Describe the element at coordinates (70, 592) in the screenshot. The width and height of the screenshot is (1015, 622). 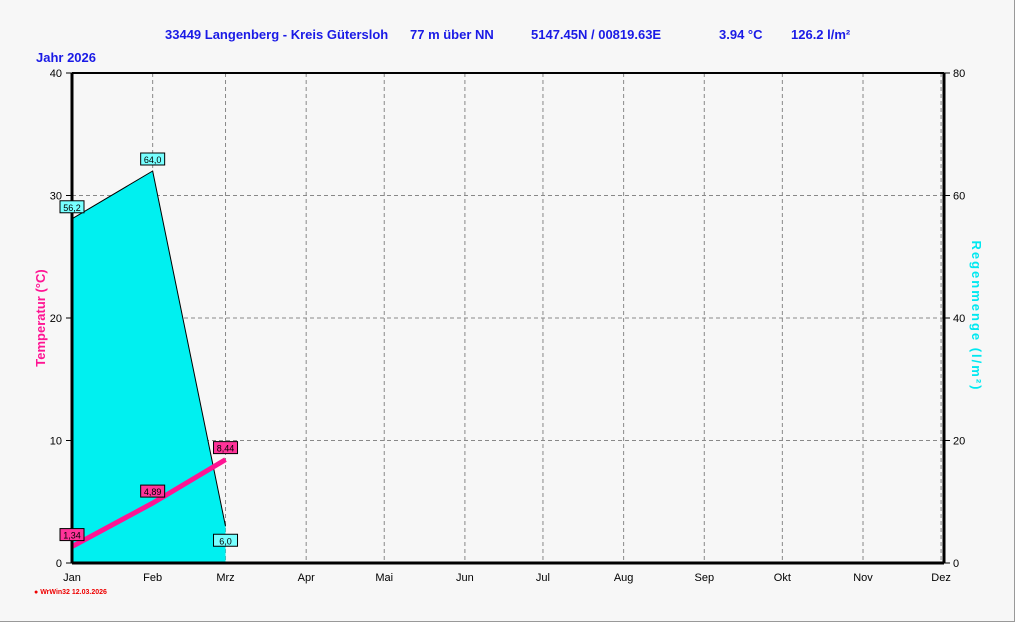
I see `footer-credit: ● WrWin32 12.03.2026` at that location.